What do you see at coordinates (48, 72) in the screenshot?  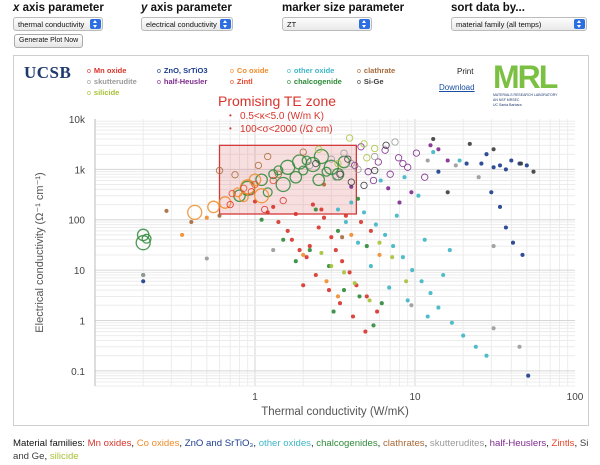 I see `ucsb-logo: UCSB` at bounding box center [48, 72].